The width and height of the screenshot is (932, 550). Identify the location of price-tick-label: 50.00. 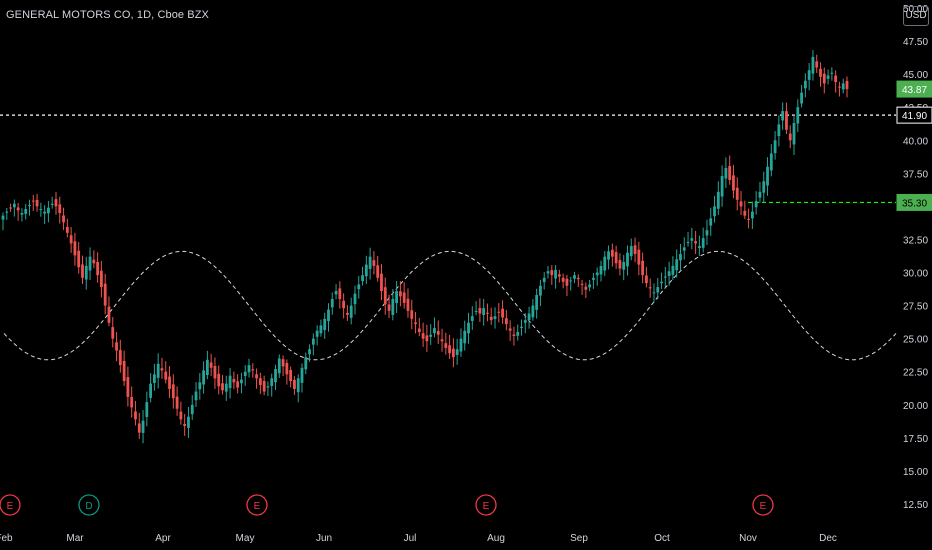
(915, 9).